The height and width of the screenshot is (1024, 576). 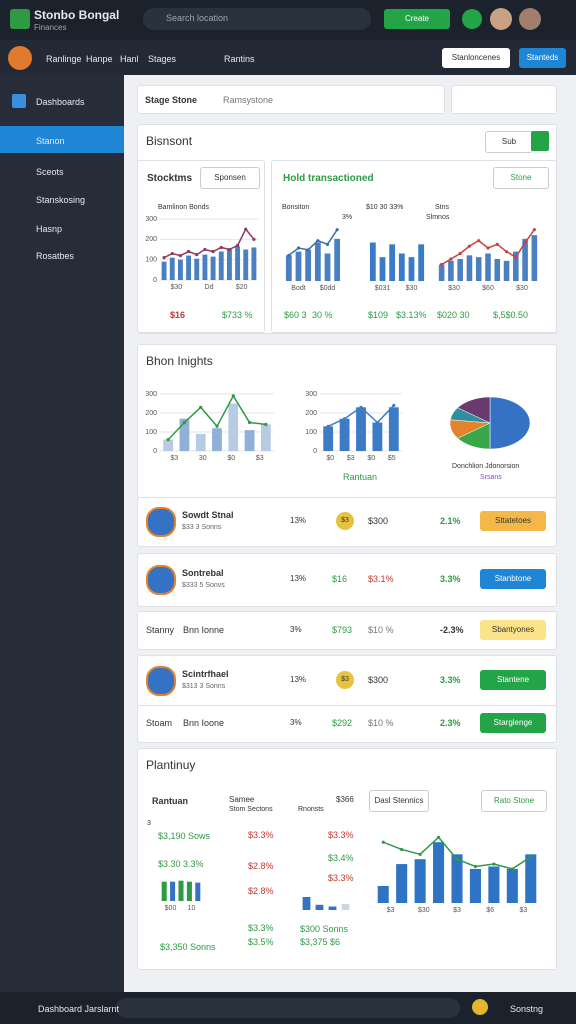 I want to click on row-avatar, so click(x=161, y=522).